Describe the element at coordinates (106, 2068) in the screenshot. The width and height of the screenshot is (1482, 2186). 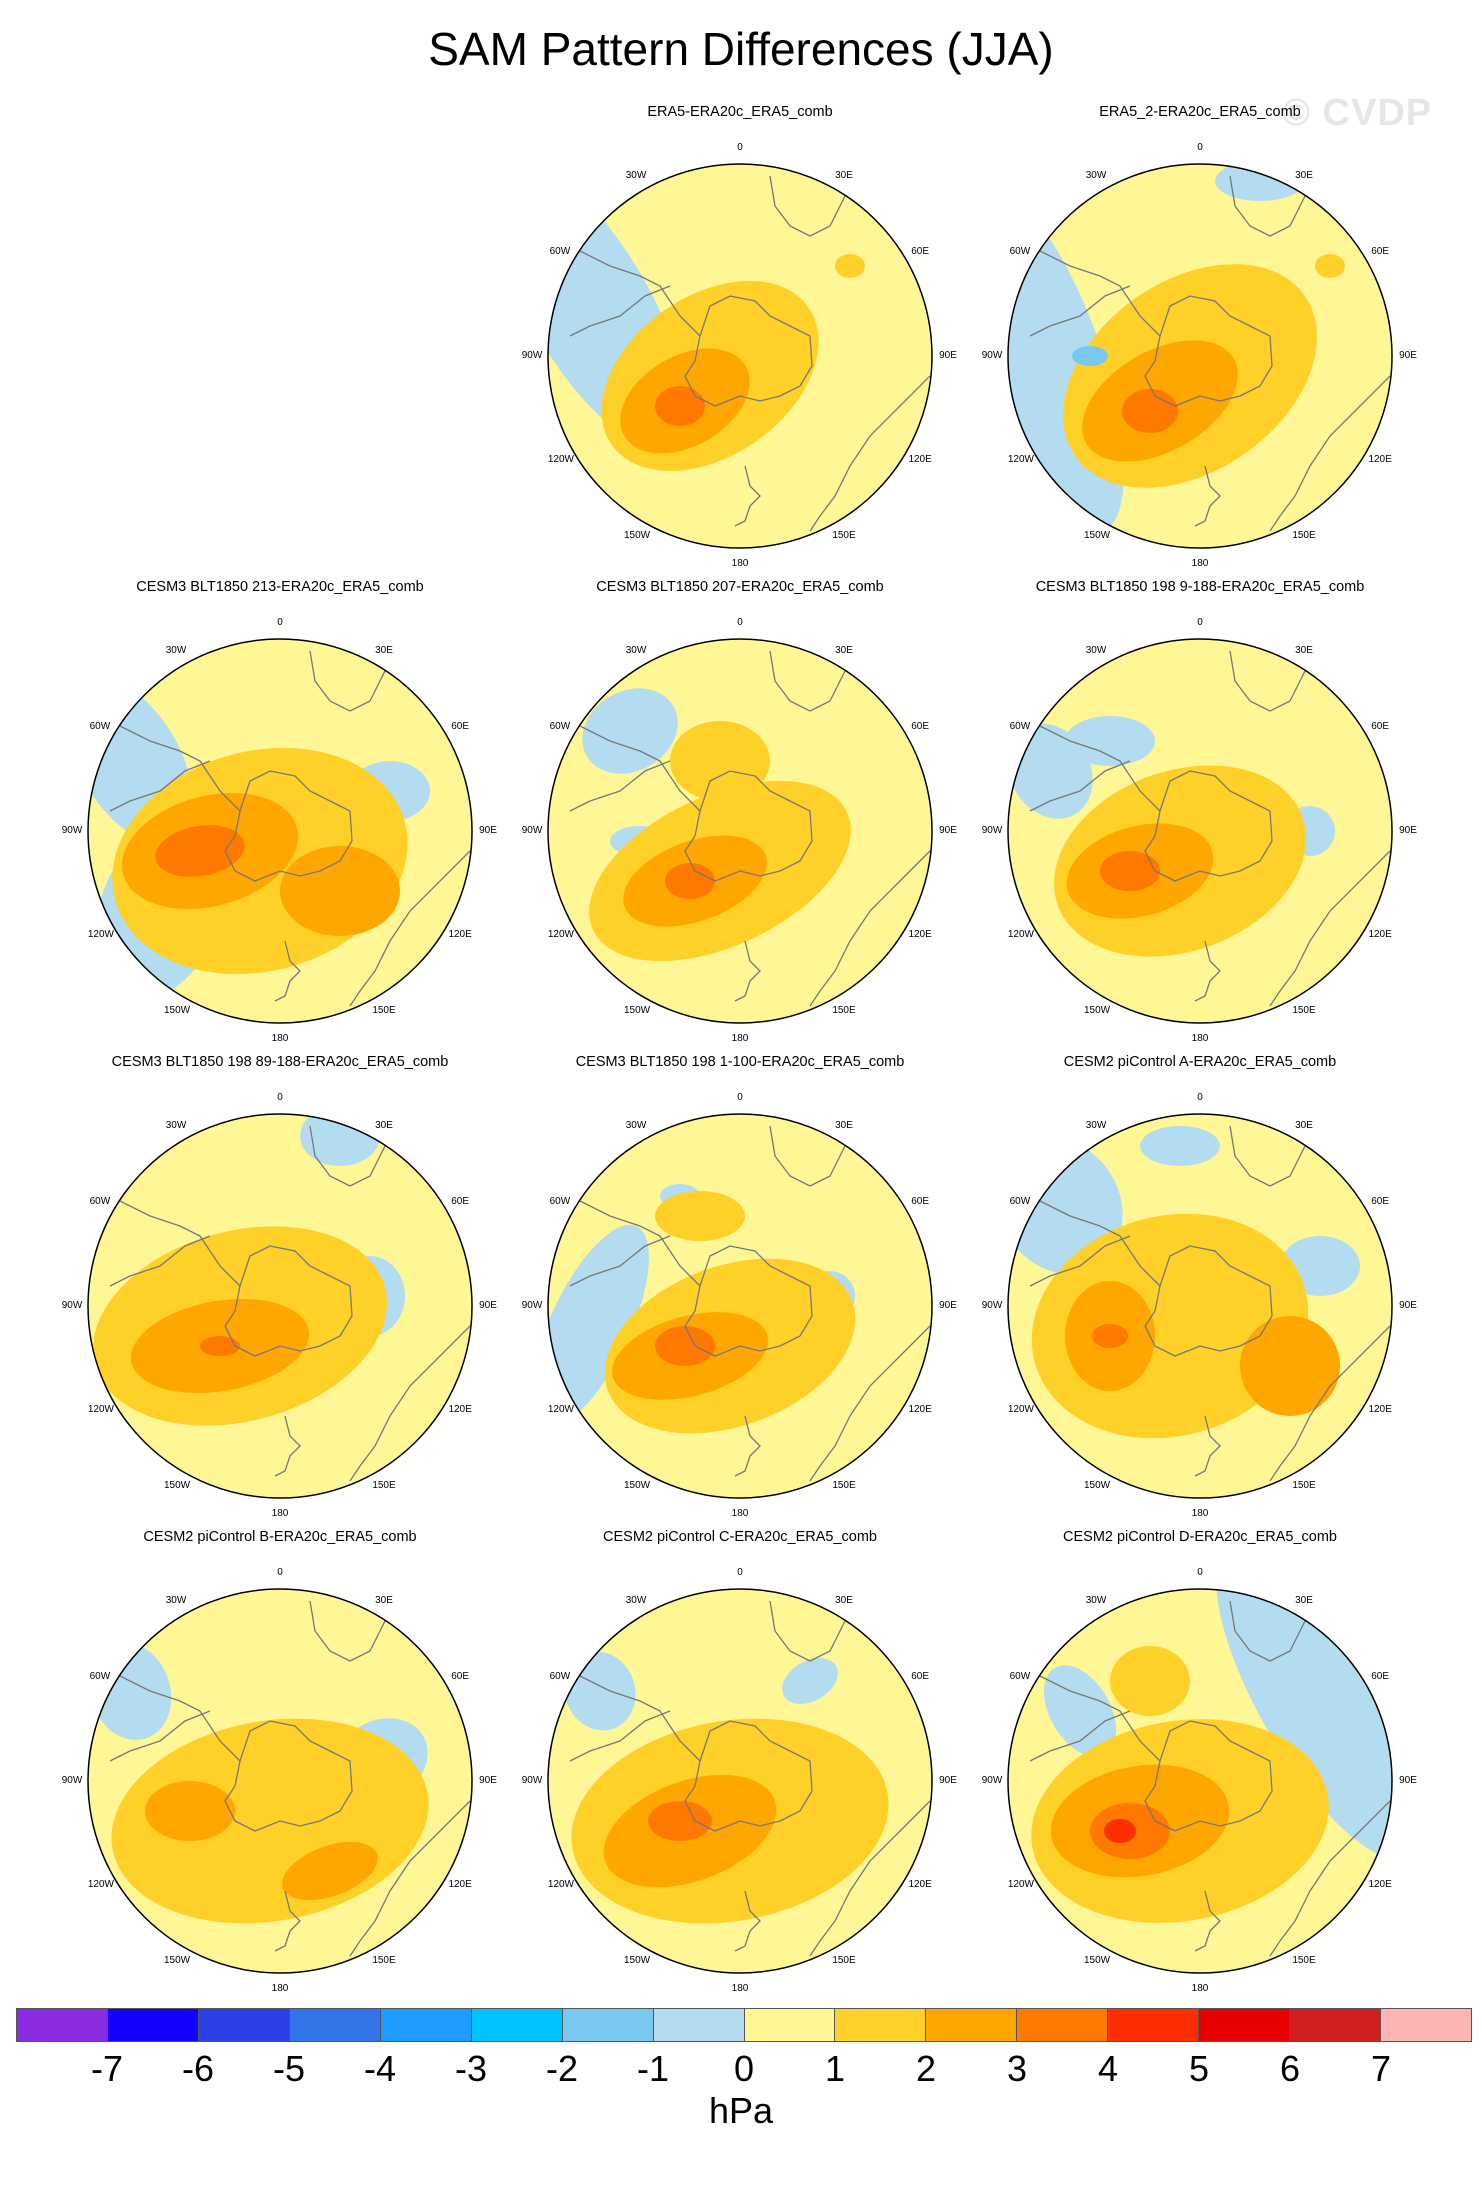
I see `colorbar-tick-label: -7` at that location.